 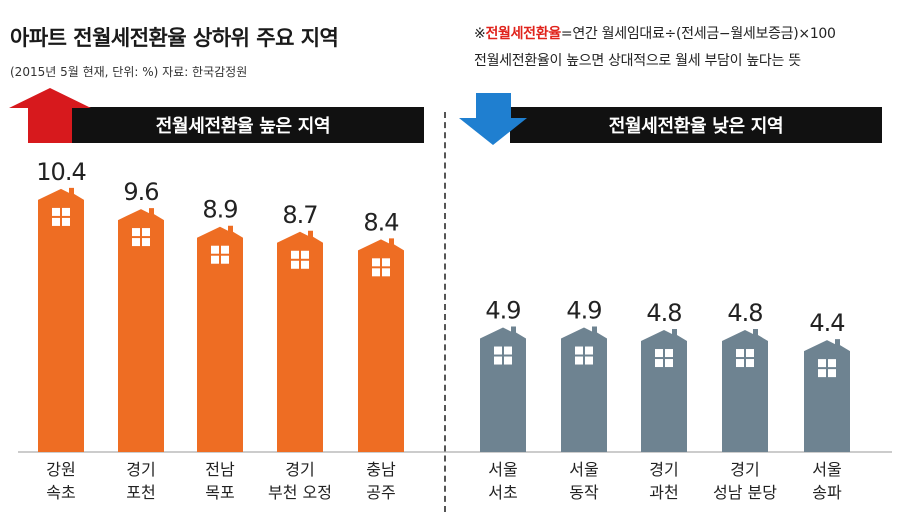 I want to click on category-label-high-2: 포천, so click(x=140, y=492).